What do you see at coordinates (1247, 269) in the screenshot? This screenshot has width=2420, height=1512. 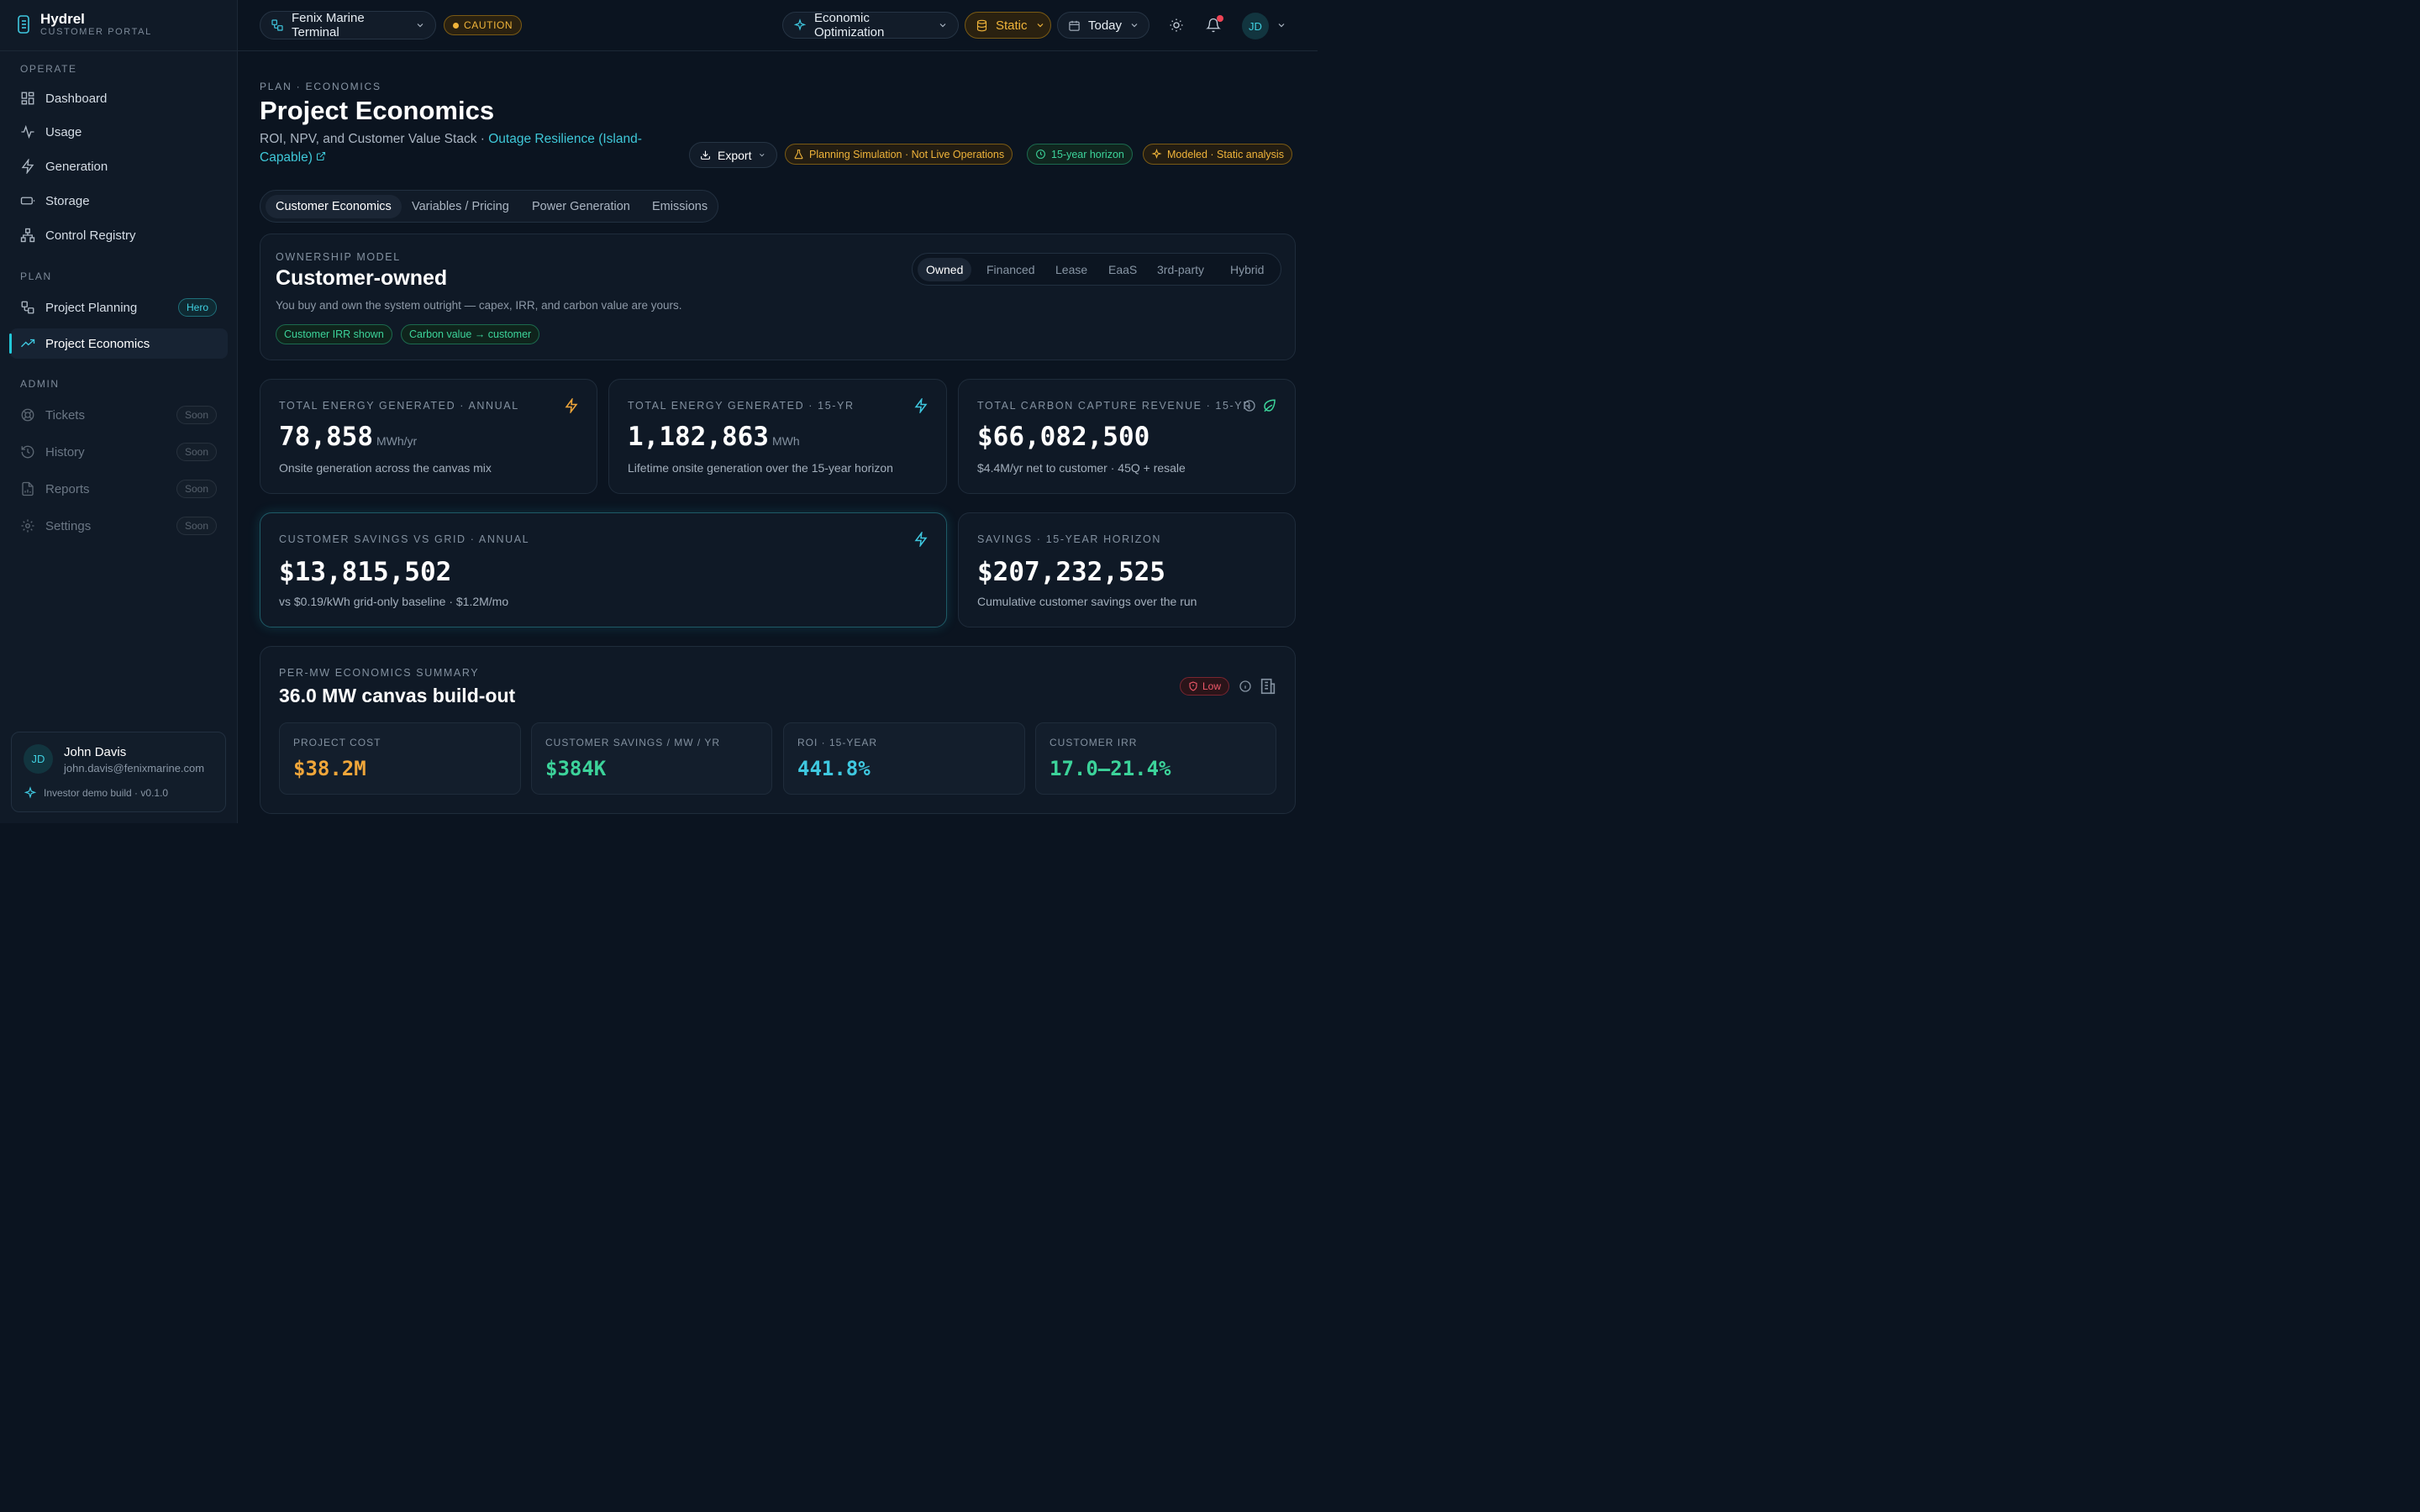 I see `ownership-option-hybrid: Hybrid` at bounding box center [1247, 269].